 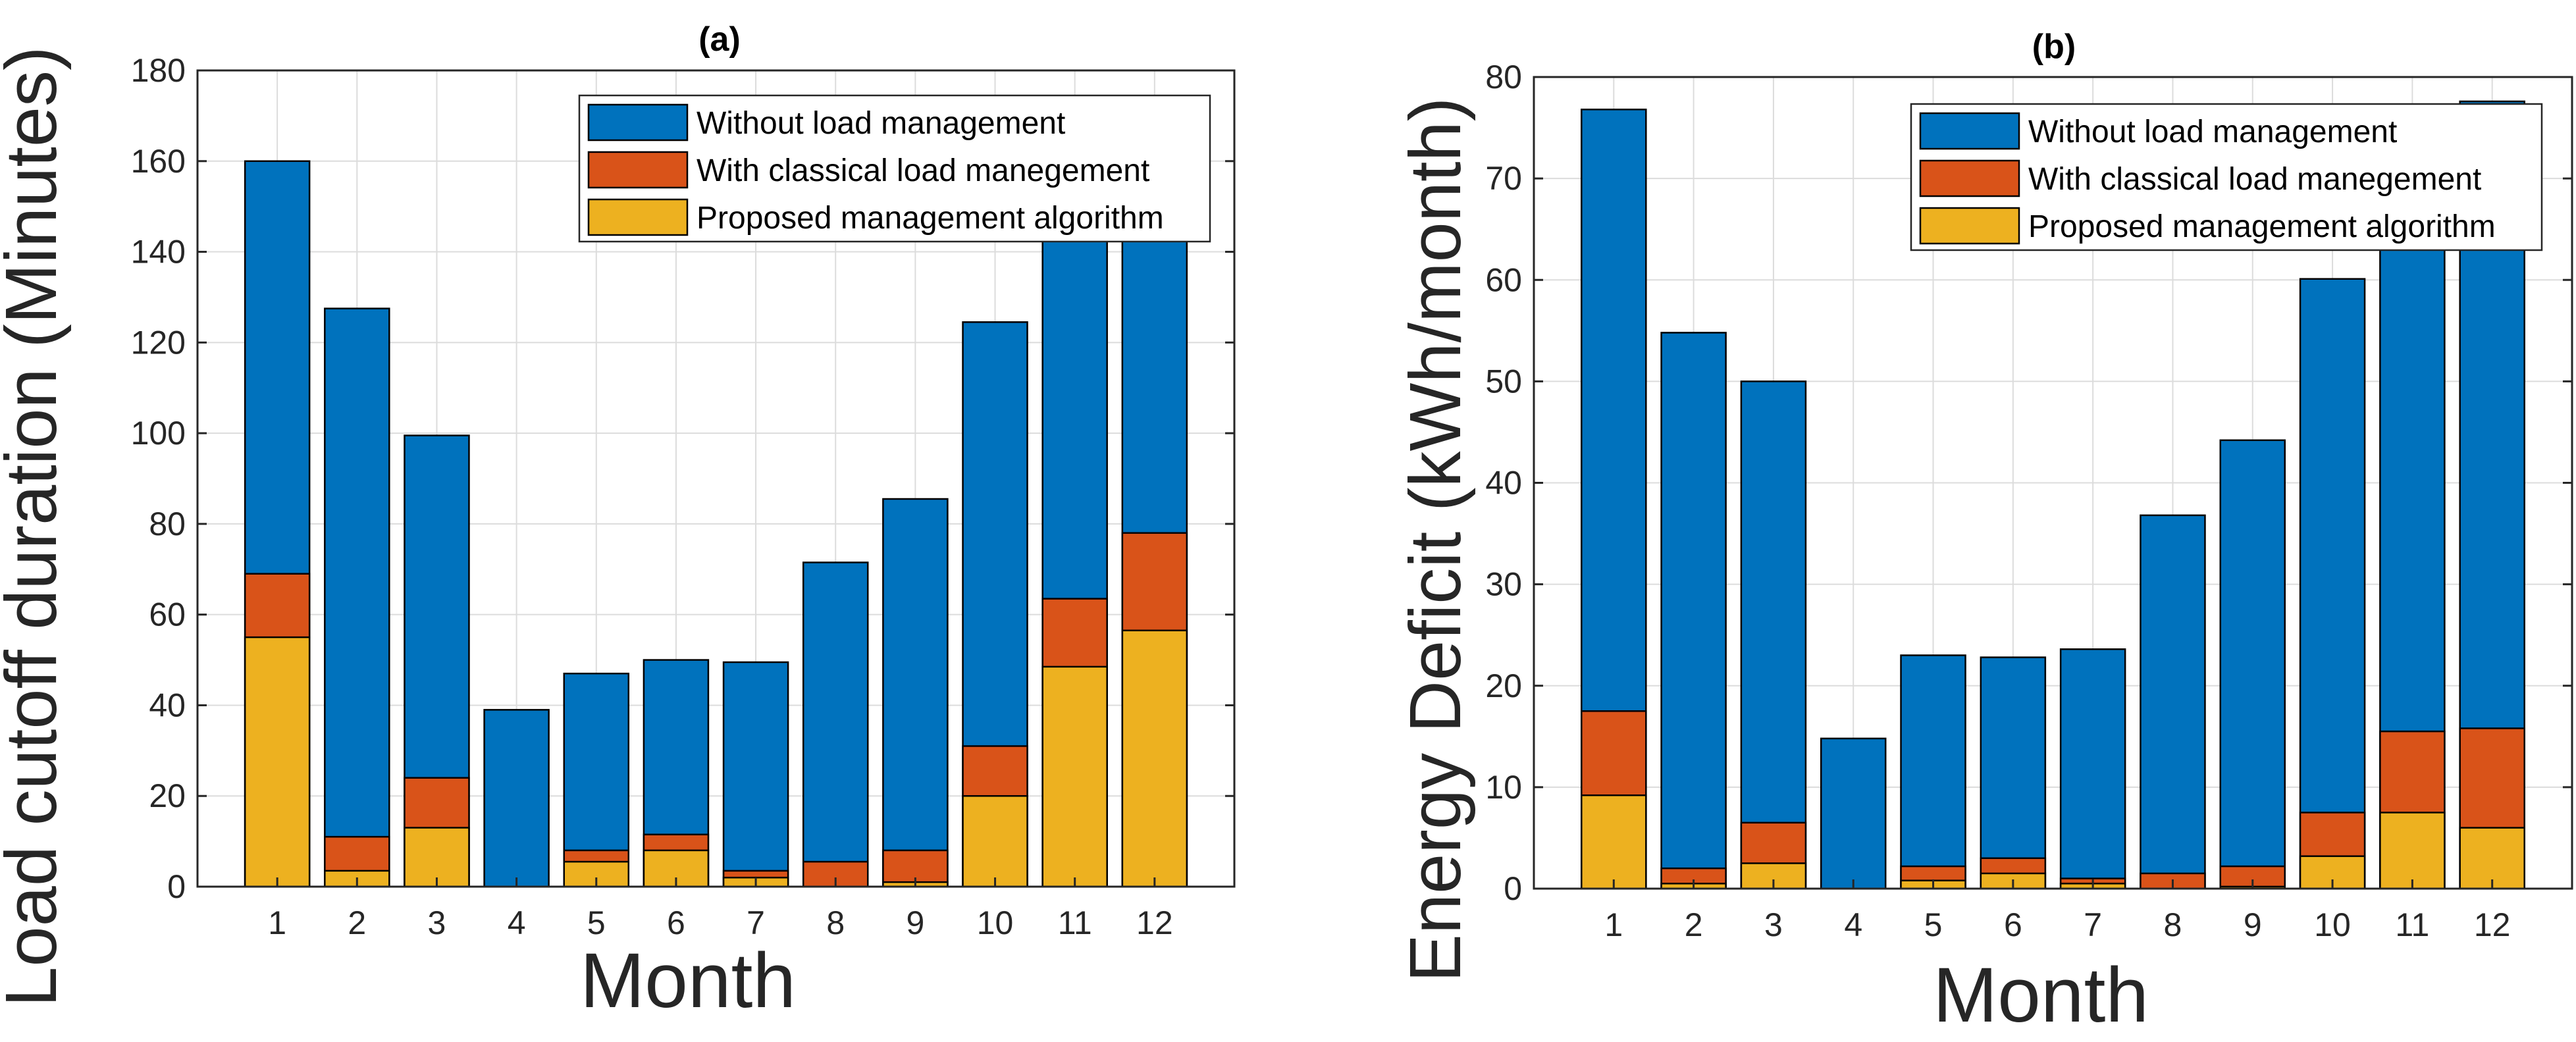 What do you see at coordinates (158, 162) in the screenshot?
I see `y-tick-label: 160` at bounding box center [158, 162].